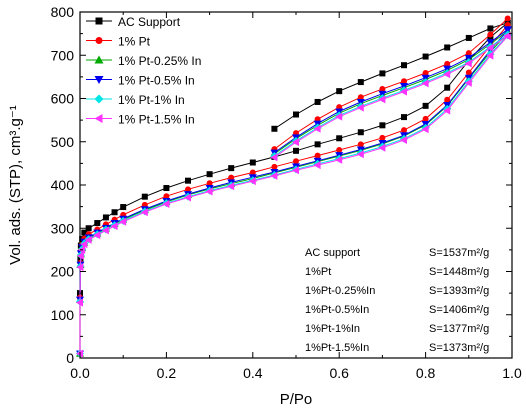 This screenshot has width=526, height=413. I want to click on surface-area-value: S=1377m²/g, so click(459, 329).